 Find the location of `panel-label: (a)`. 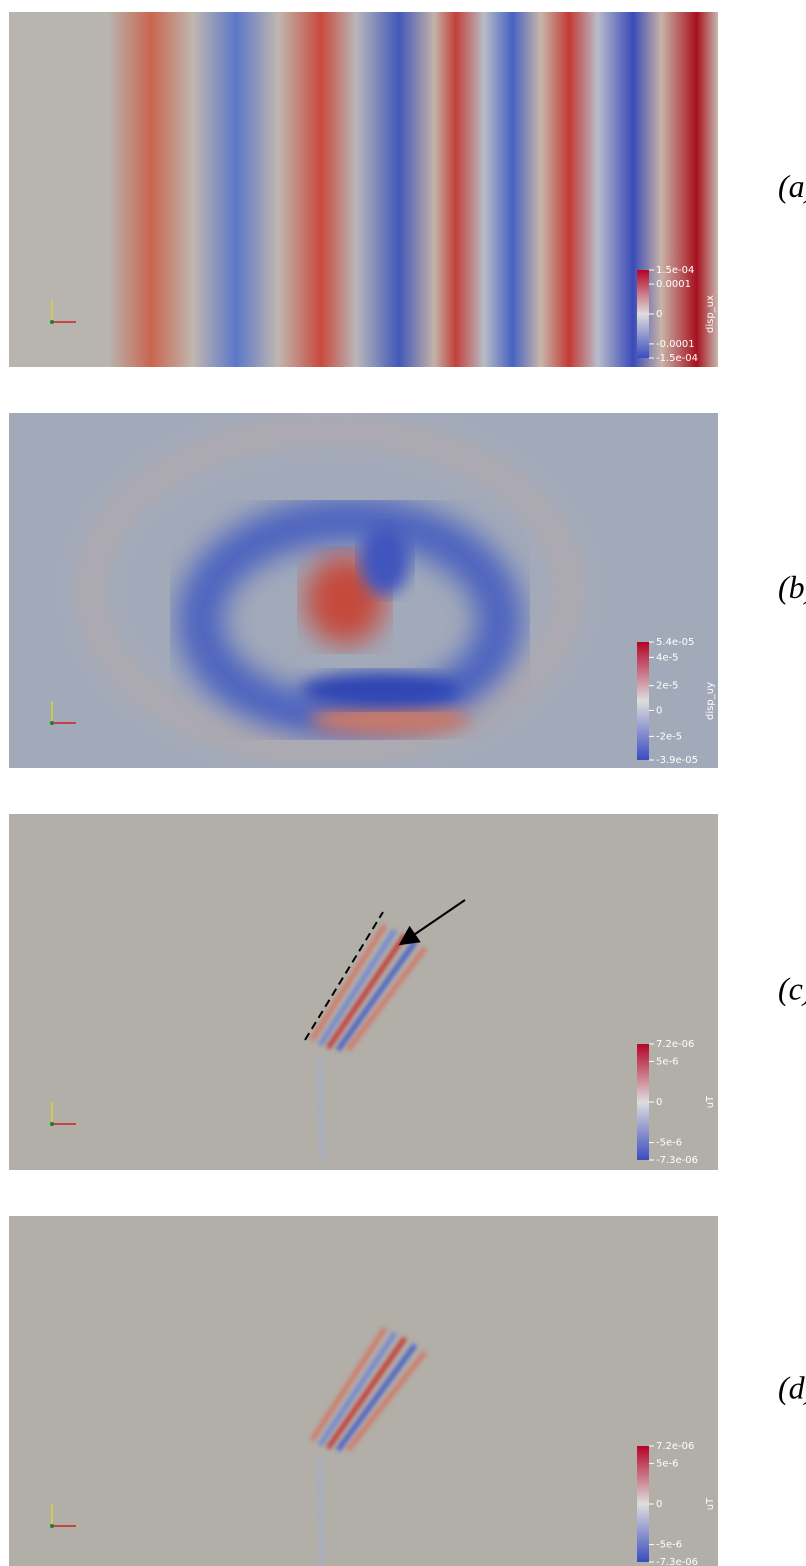

panel-label: (a) is located at coordinates (792, 186).